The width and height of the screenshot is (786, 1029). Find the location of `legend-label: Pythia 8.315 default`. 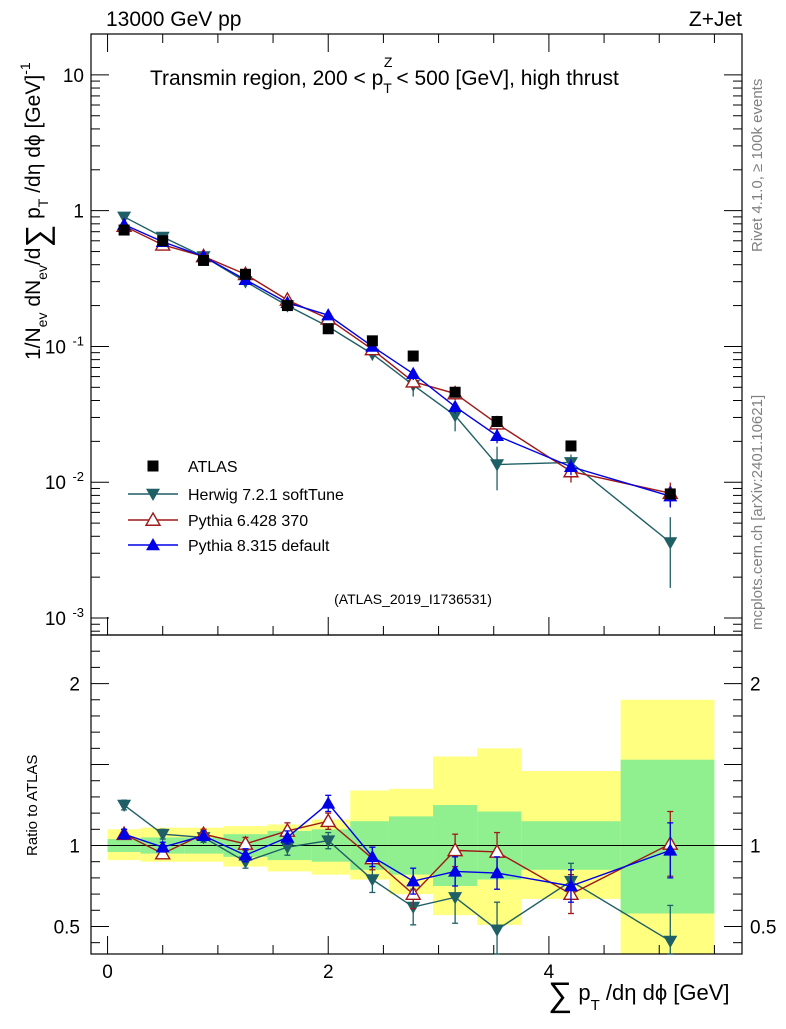

legend-label: Pythia 8.315 default is located at coordinates (259, 546).